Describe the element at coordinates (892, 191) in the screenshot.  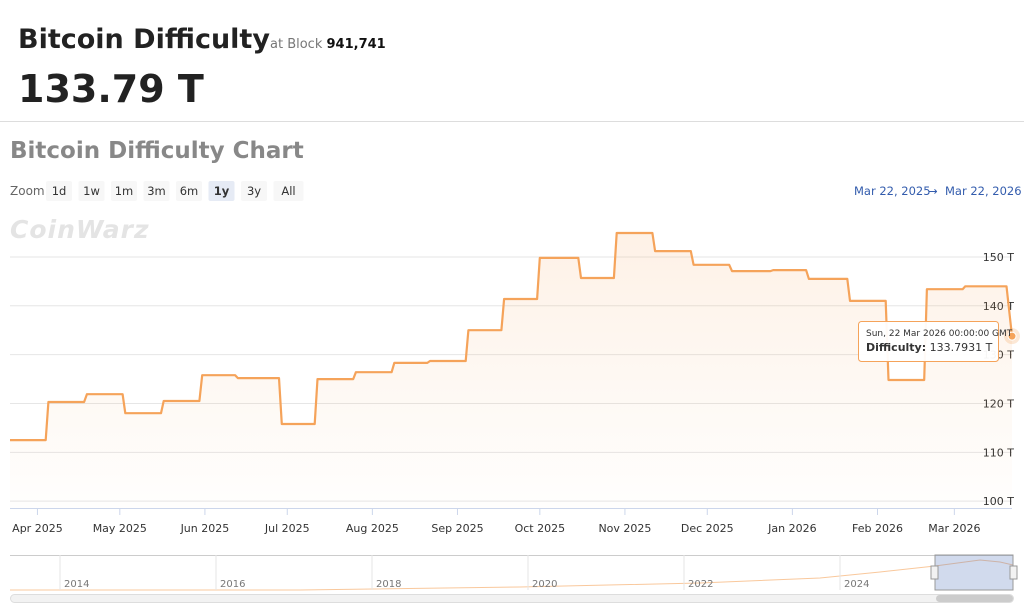
I see `range-from: Mar 22, 2025` at that location.